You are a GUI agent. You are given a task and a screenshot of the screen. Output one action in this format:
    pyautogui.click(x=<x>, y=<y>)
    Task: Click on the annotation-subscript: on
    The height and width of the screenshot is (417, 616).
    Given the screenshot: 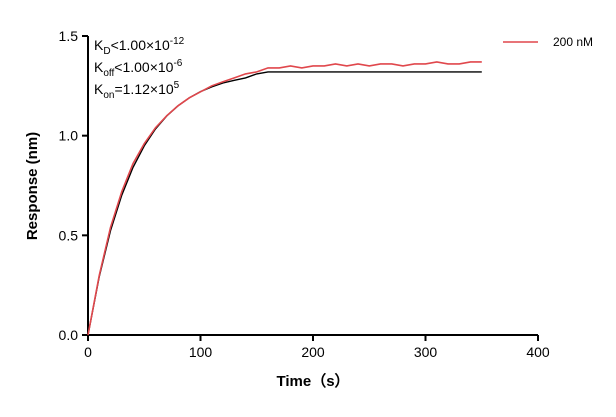 What is the action you would take?
    pyautogui.click(x=108, y=95)
    